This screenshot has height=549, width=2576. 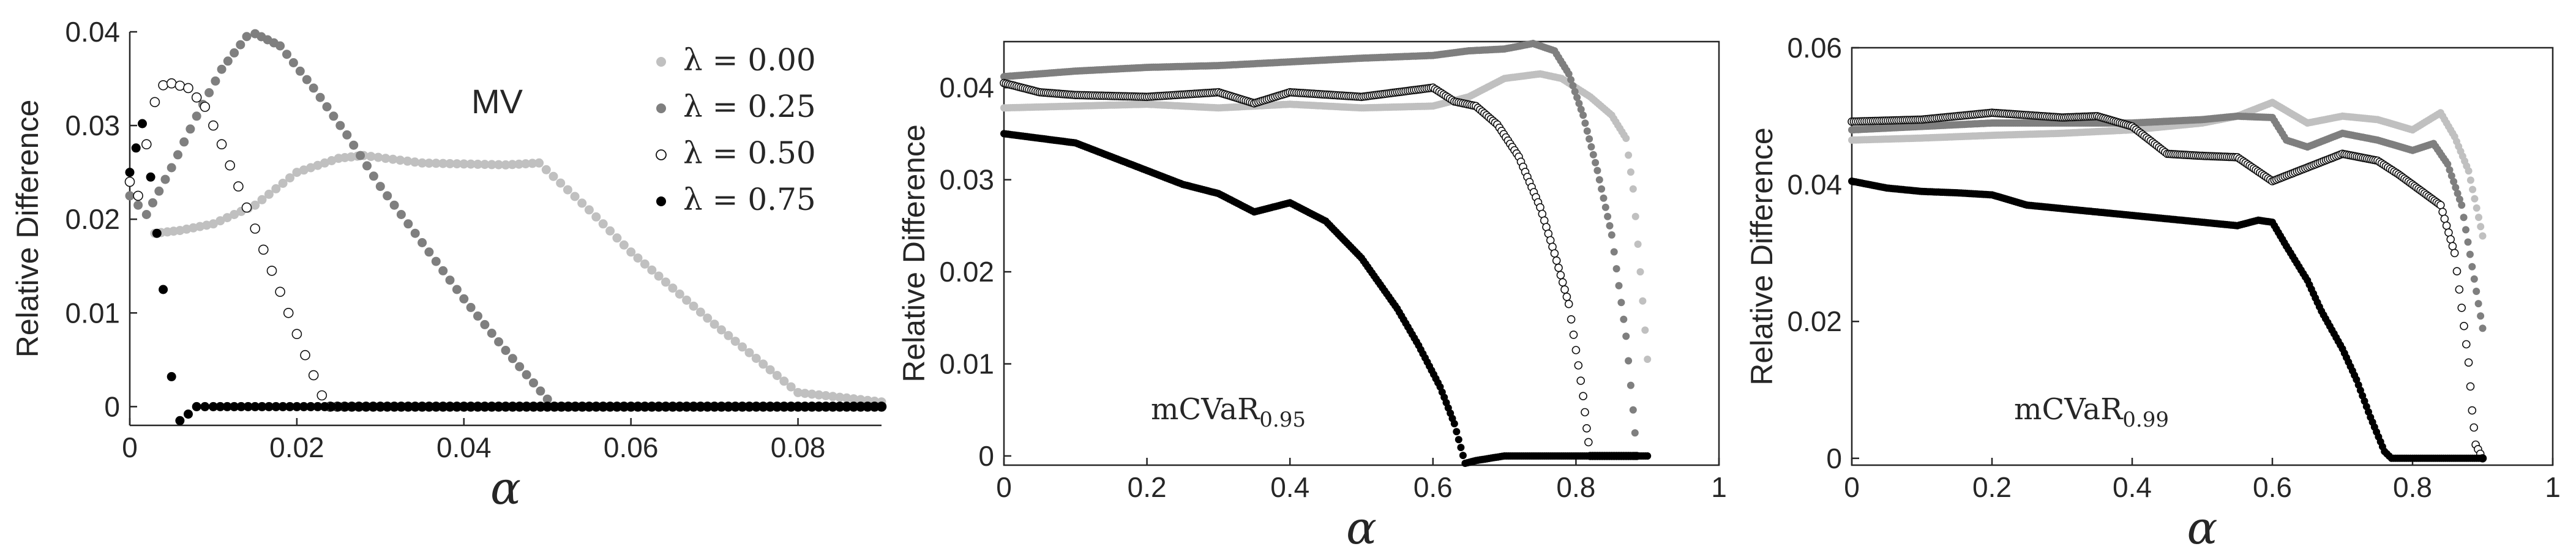 What do you see at coordinates (967, 87) in the screenshot?
I see `y-tick-label: 0.04` at bounding box center [967, 87].